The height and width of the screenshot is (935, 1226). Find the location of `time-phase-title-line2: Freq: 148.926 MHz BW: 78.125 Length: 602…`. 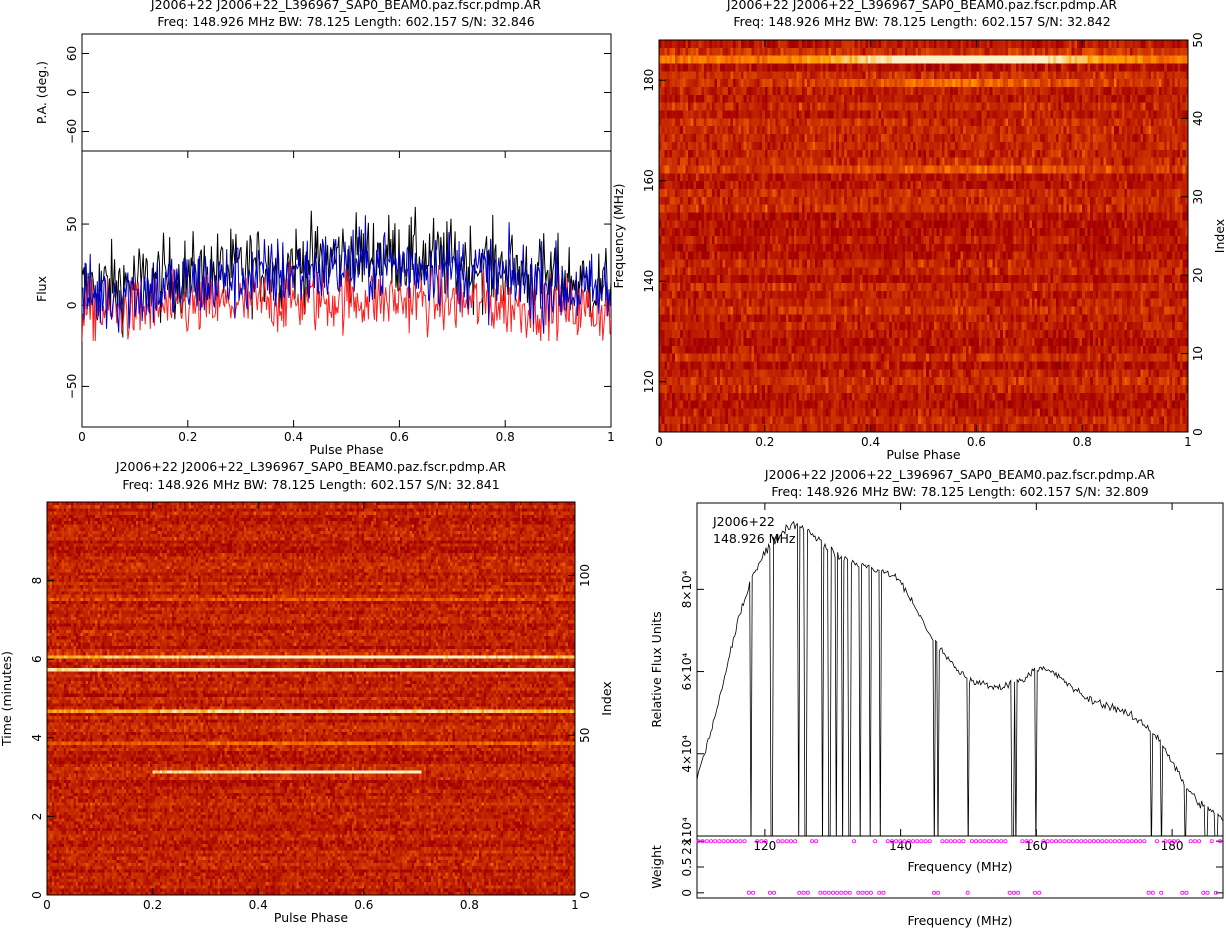

time-phase-title-line2: Freq: 148.926 MHz BW: 78.125 Length: 602… is located at coordinates (310, 484).